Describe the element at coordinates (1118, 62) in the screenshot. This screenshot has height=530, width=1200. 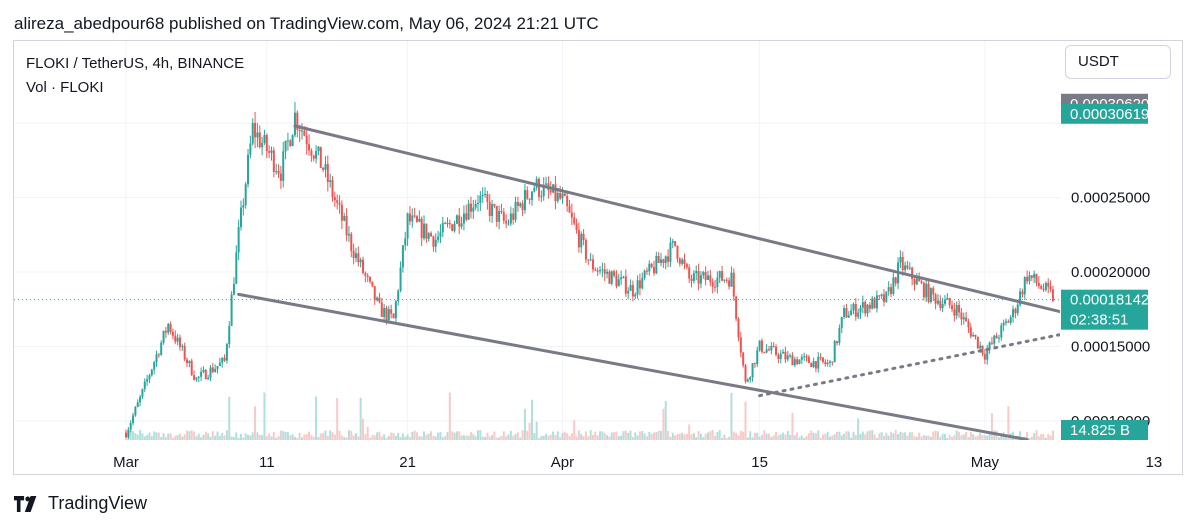
I see `currency-button: USDT` at that location.